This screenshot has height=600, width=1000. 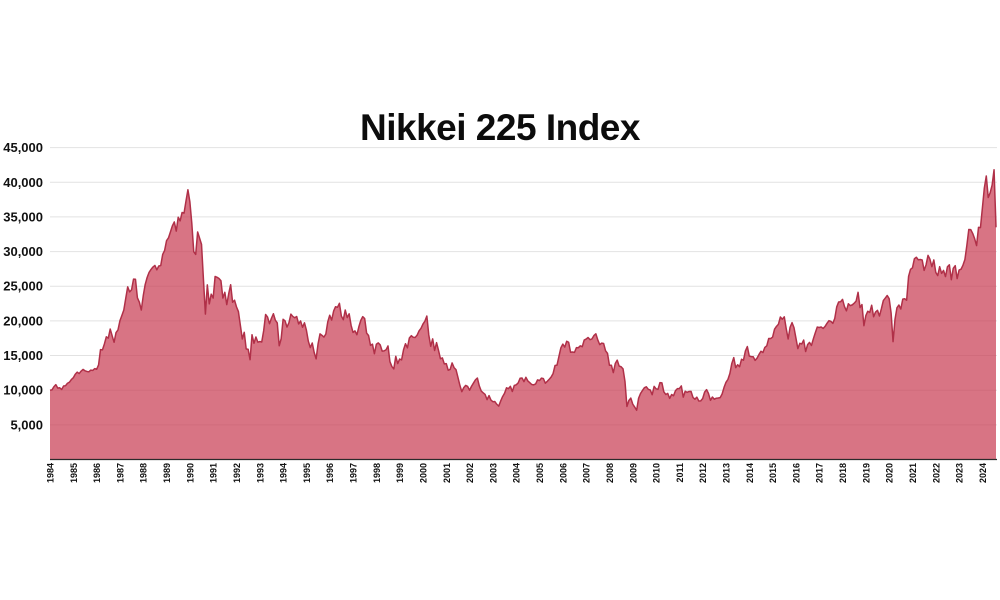 I want to click on x-axis-tick-label: 1988, so click(x=144, y=473).